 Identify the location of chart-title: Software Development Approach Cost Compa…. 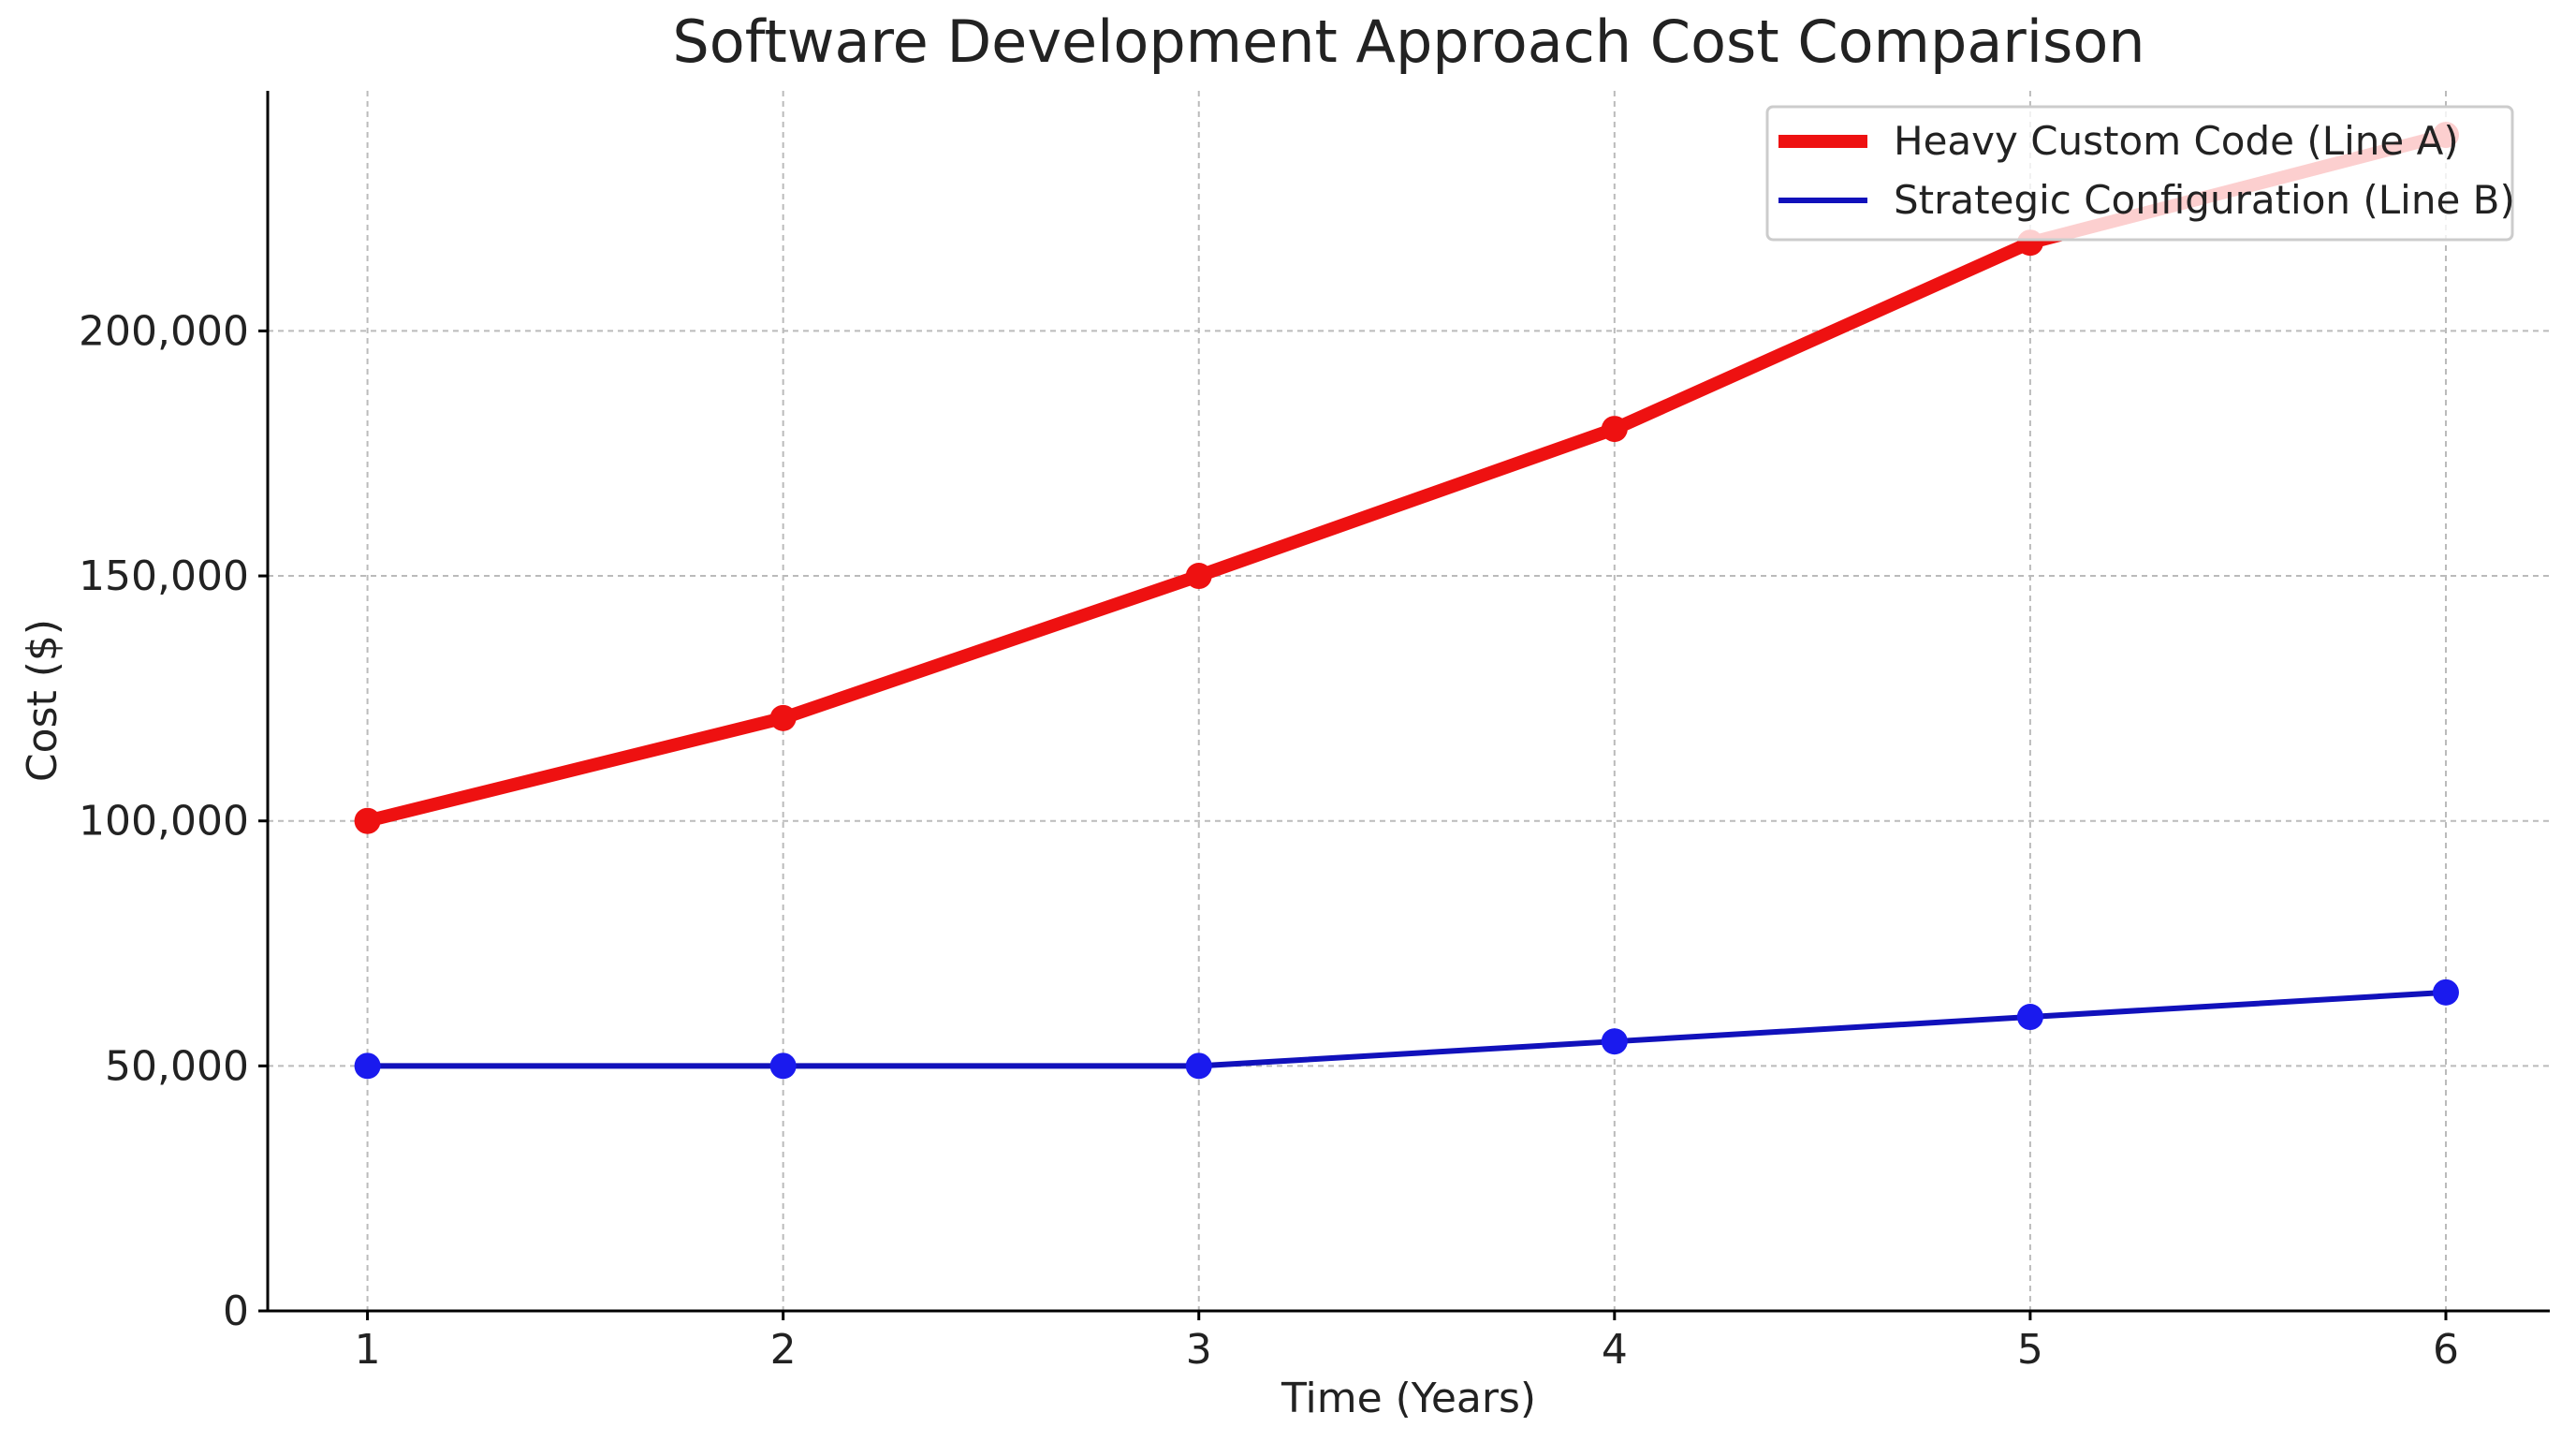
(1408, 41).